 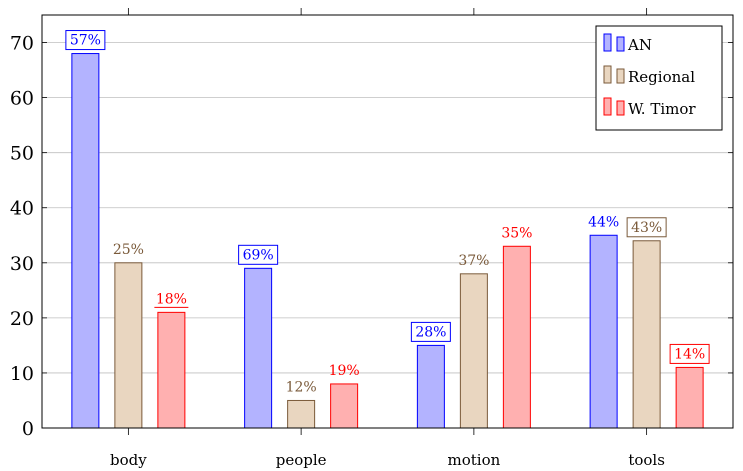 What do you see at coordinates (171, 299) in the screenshot?
I see `data-label: 18%` at bounding box center [171, 299].